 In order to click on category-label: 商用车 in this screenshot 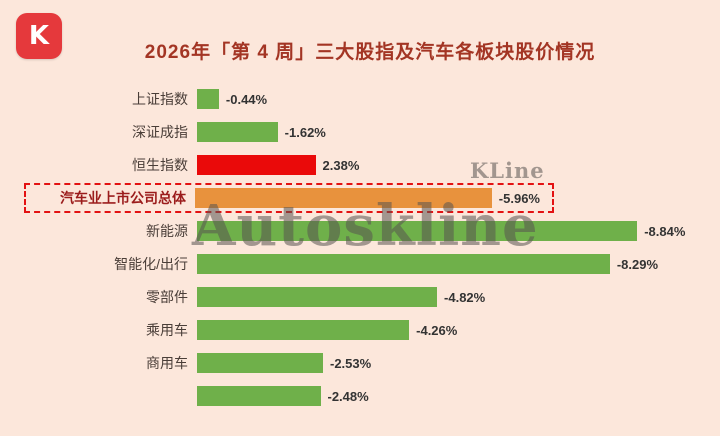, I will do `click(167, 363)`.